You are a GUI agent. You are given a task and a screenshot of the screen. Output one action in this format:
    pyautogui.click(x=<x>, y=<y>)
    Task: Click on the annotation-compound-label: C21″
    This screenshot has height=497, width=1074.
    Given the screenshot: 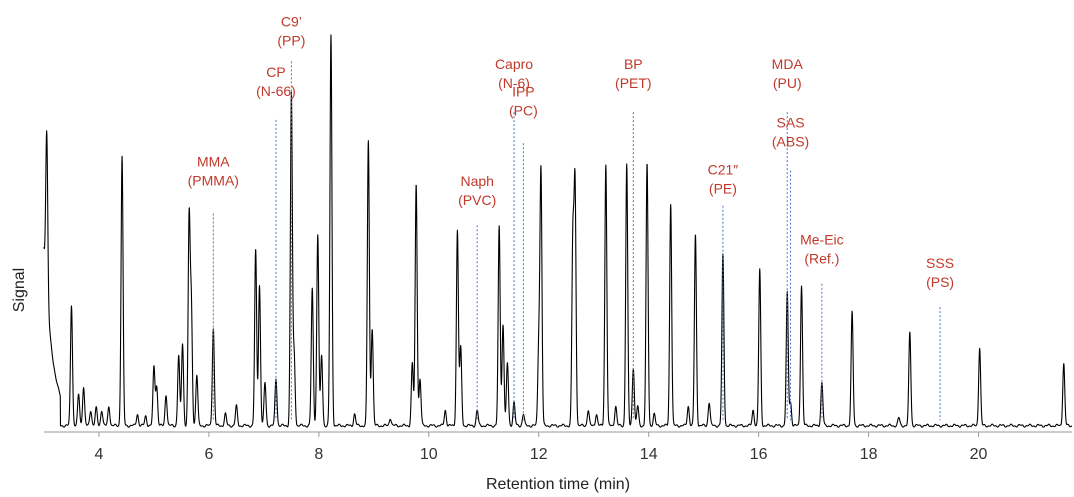 What is the action you would take?
    pyautogui.click(x=723, y=170)
    